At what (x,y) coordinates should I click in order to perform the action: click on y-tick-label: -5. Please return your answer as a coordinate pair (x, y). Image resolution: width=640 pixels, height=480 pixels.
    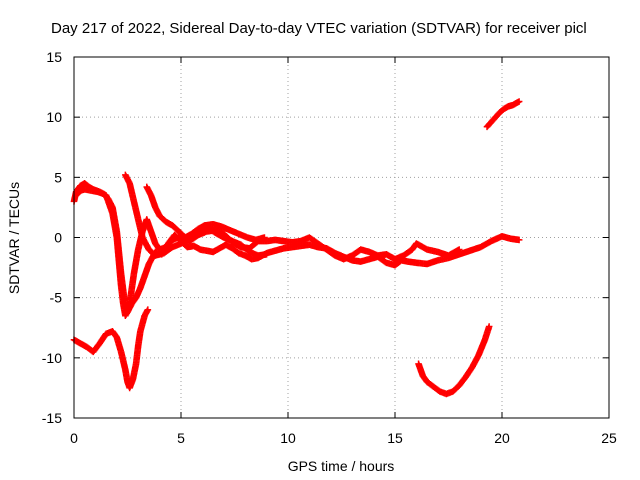
    Looking at the image, I should click on (56, 298).